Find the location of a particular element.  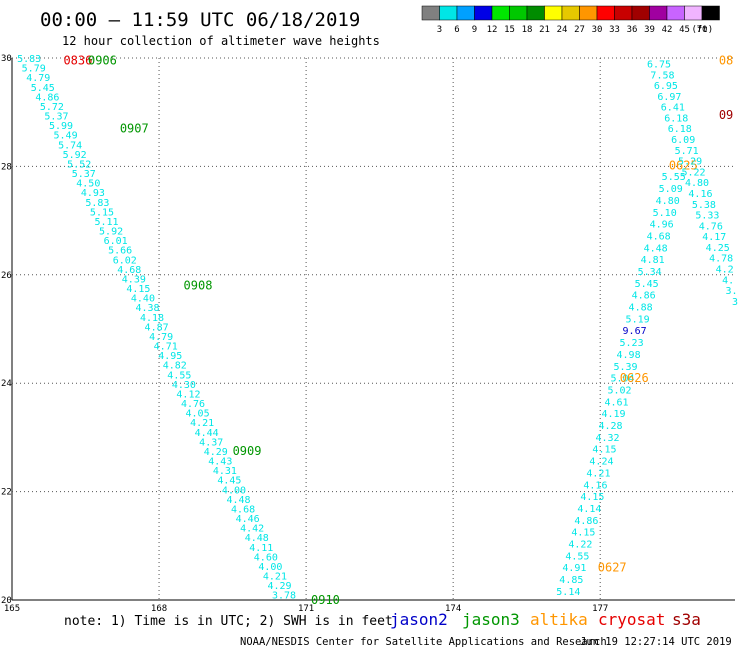

y-tick-label: 24 is located at coordinates (6, 384).